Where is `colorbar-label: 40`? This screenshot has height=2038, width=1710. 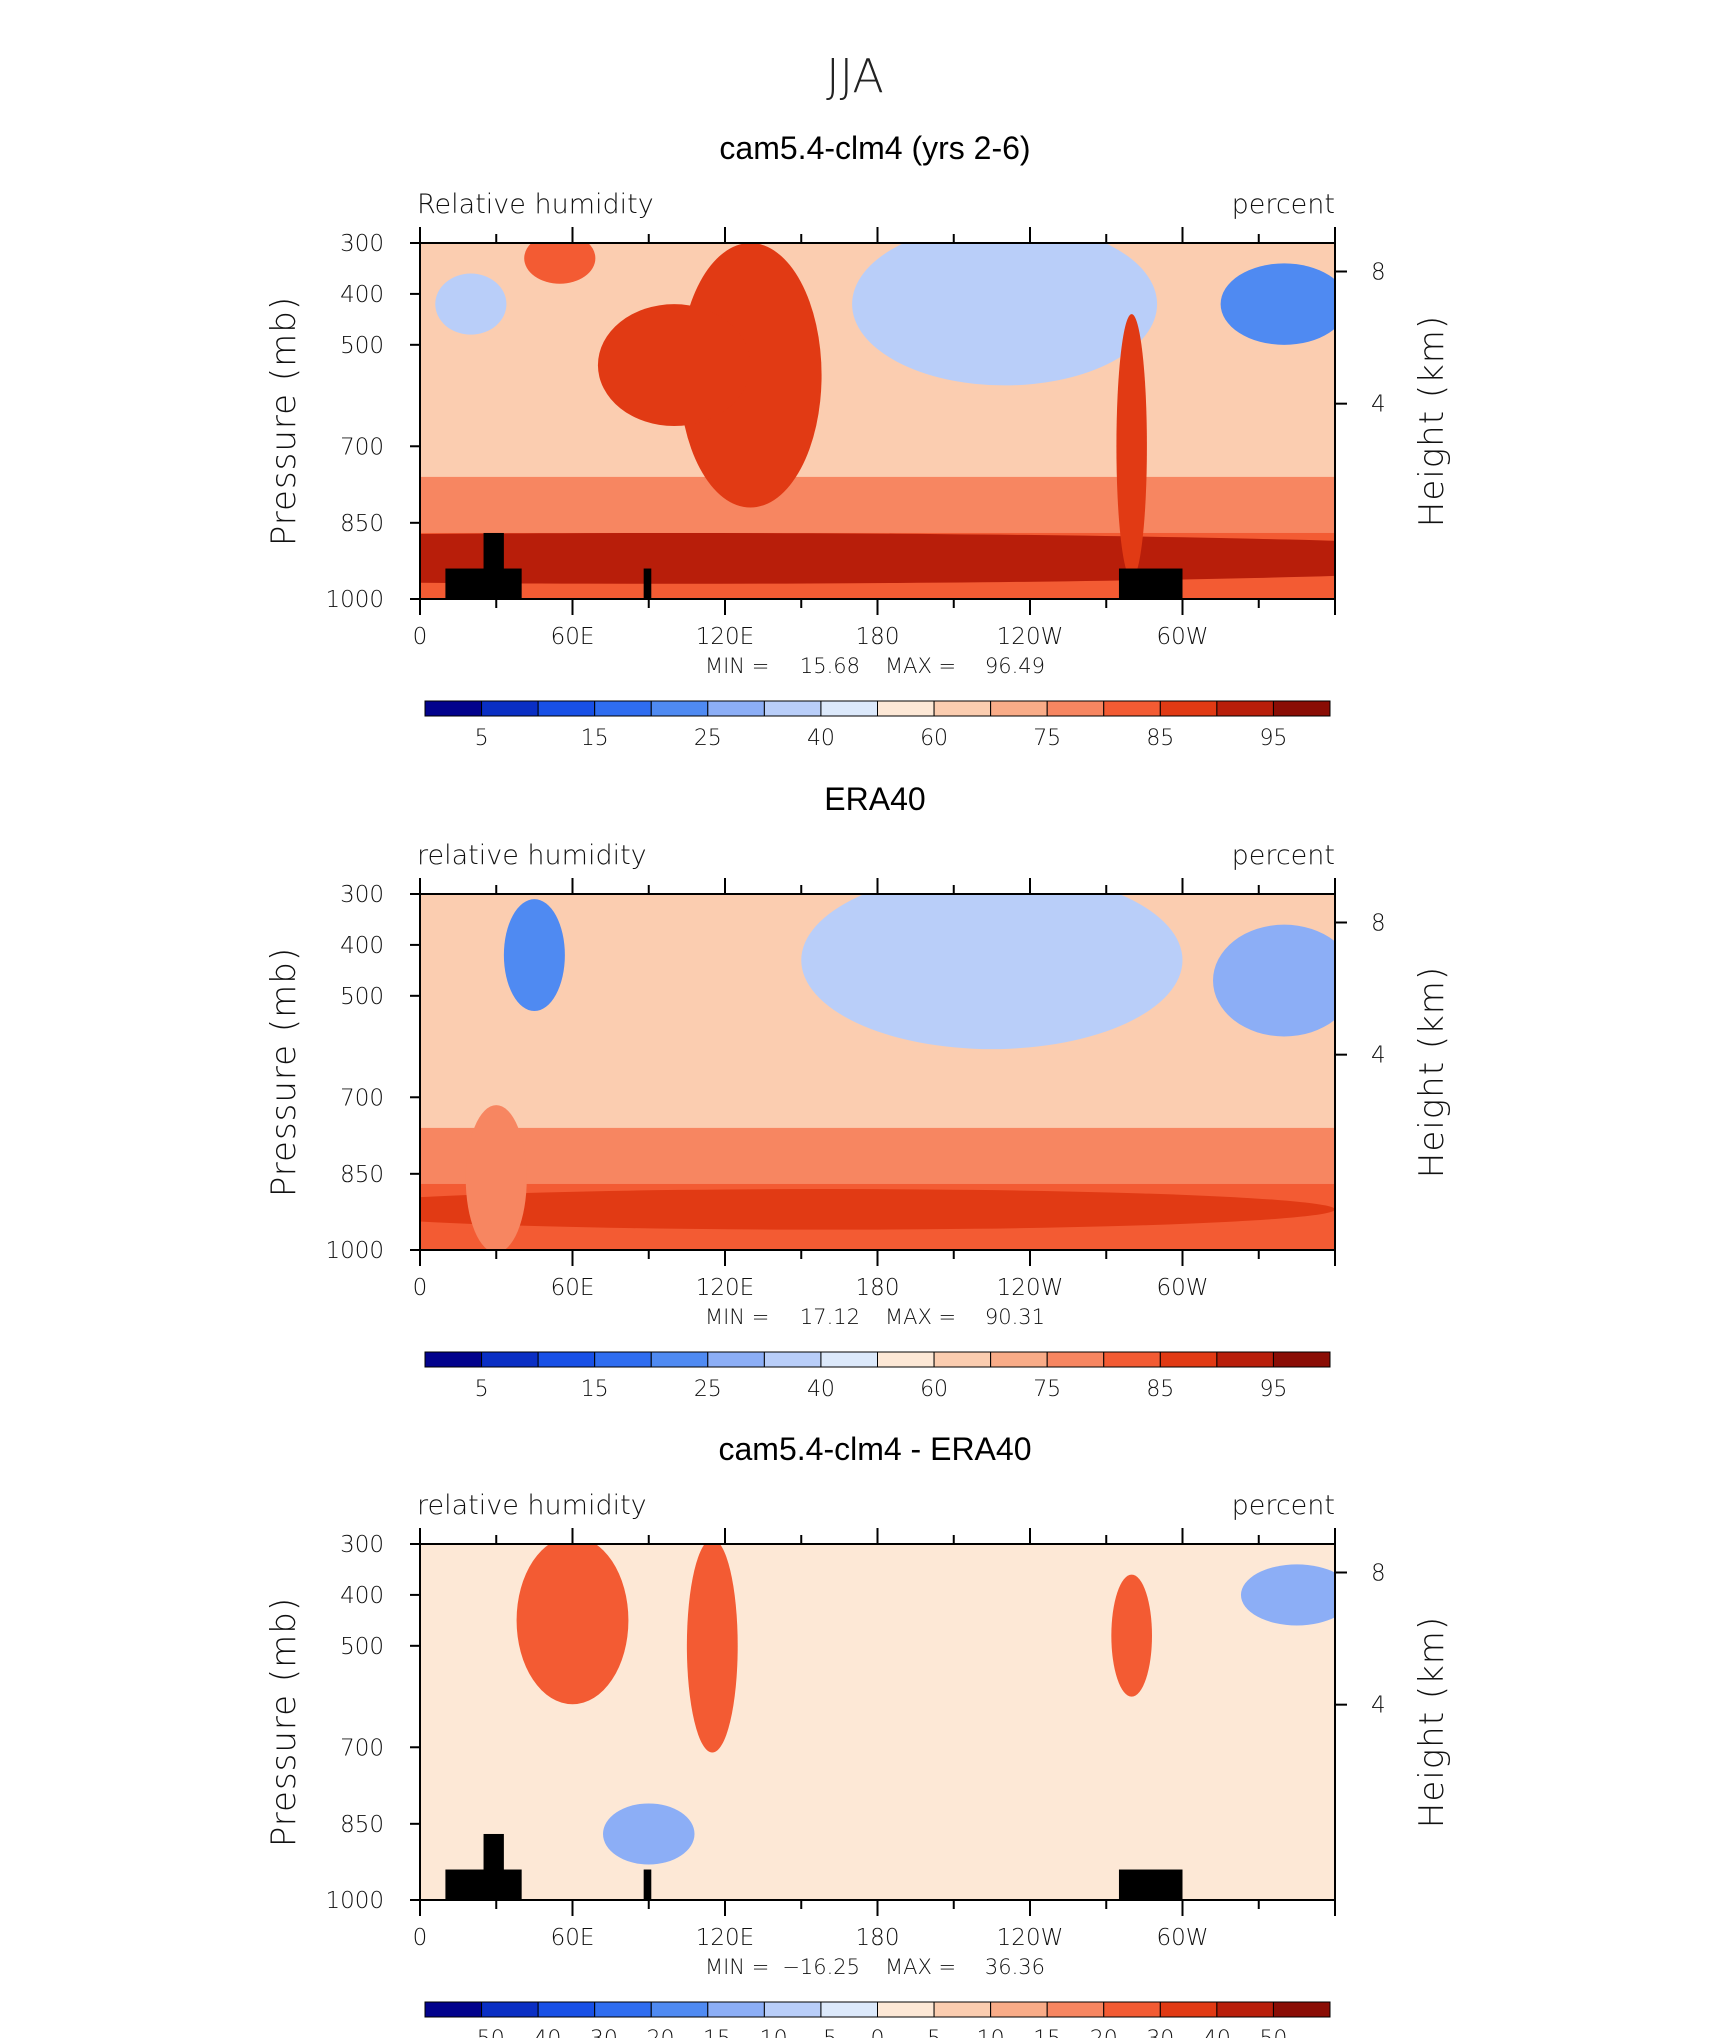 colorbar-label: 40 is located at coordinates (821, 1389).